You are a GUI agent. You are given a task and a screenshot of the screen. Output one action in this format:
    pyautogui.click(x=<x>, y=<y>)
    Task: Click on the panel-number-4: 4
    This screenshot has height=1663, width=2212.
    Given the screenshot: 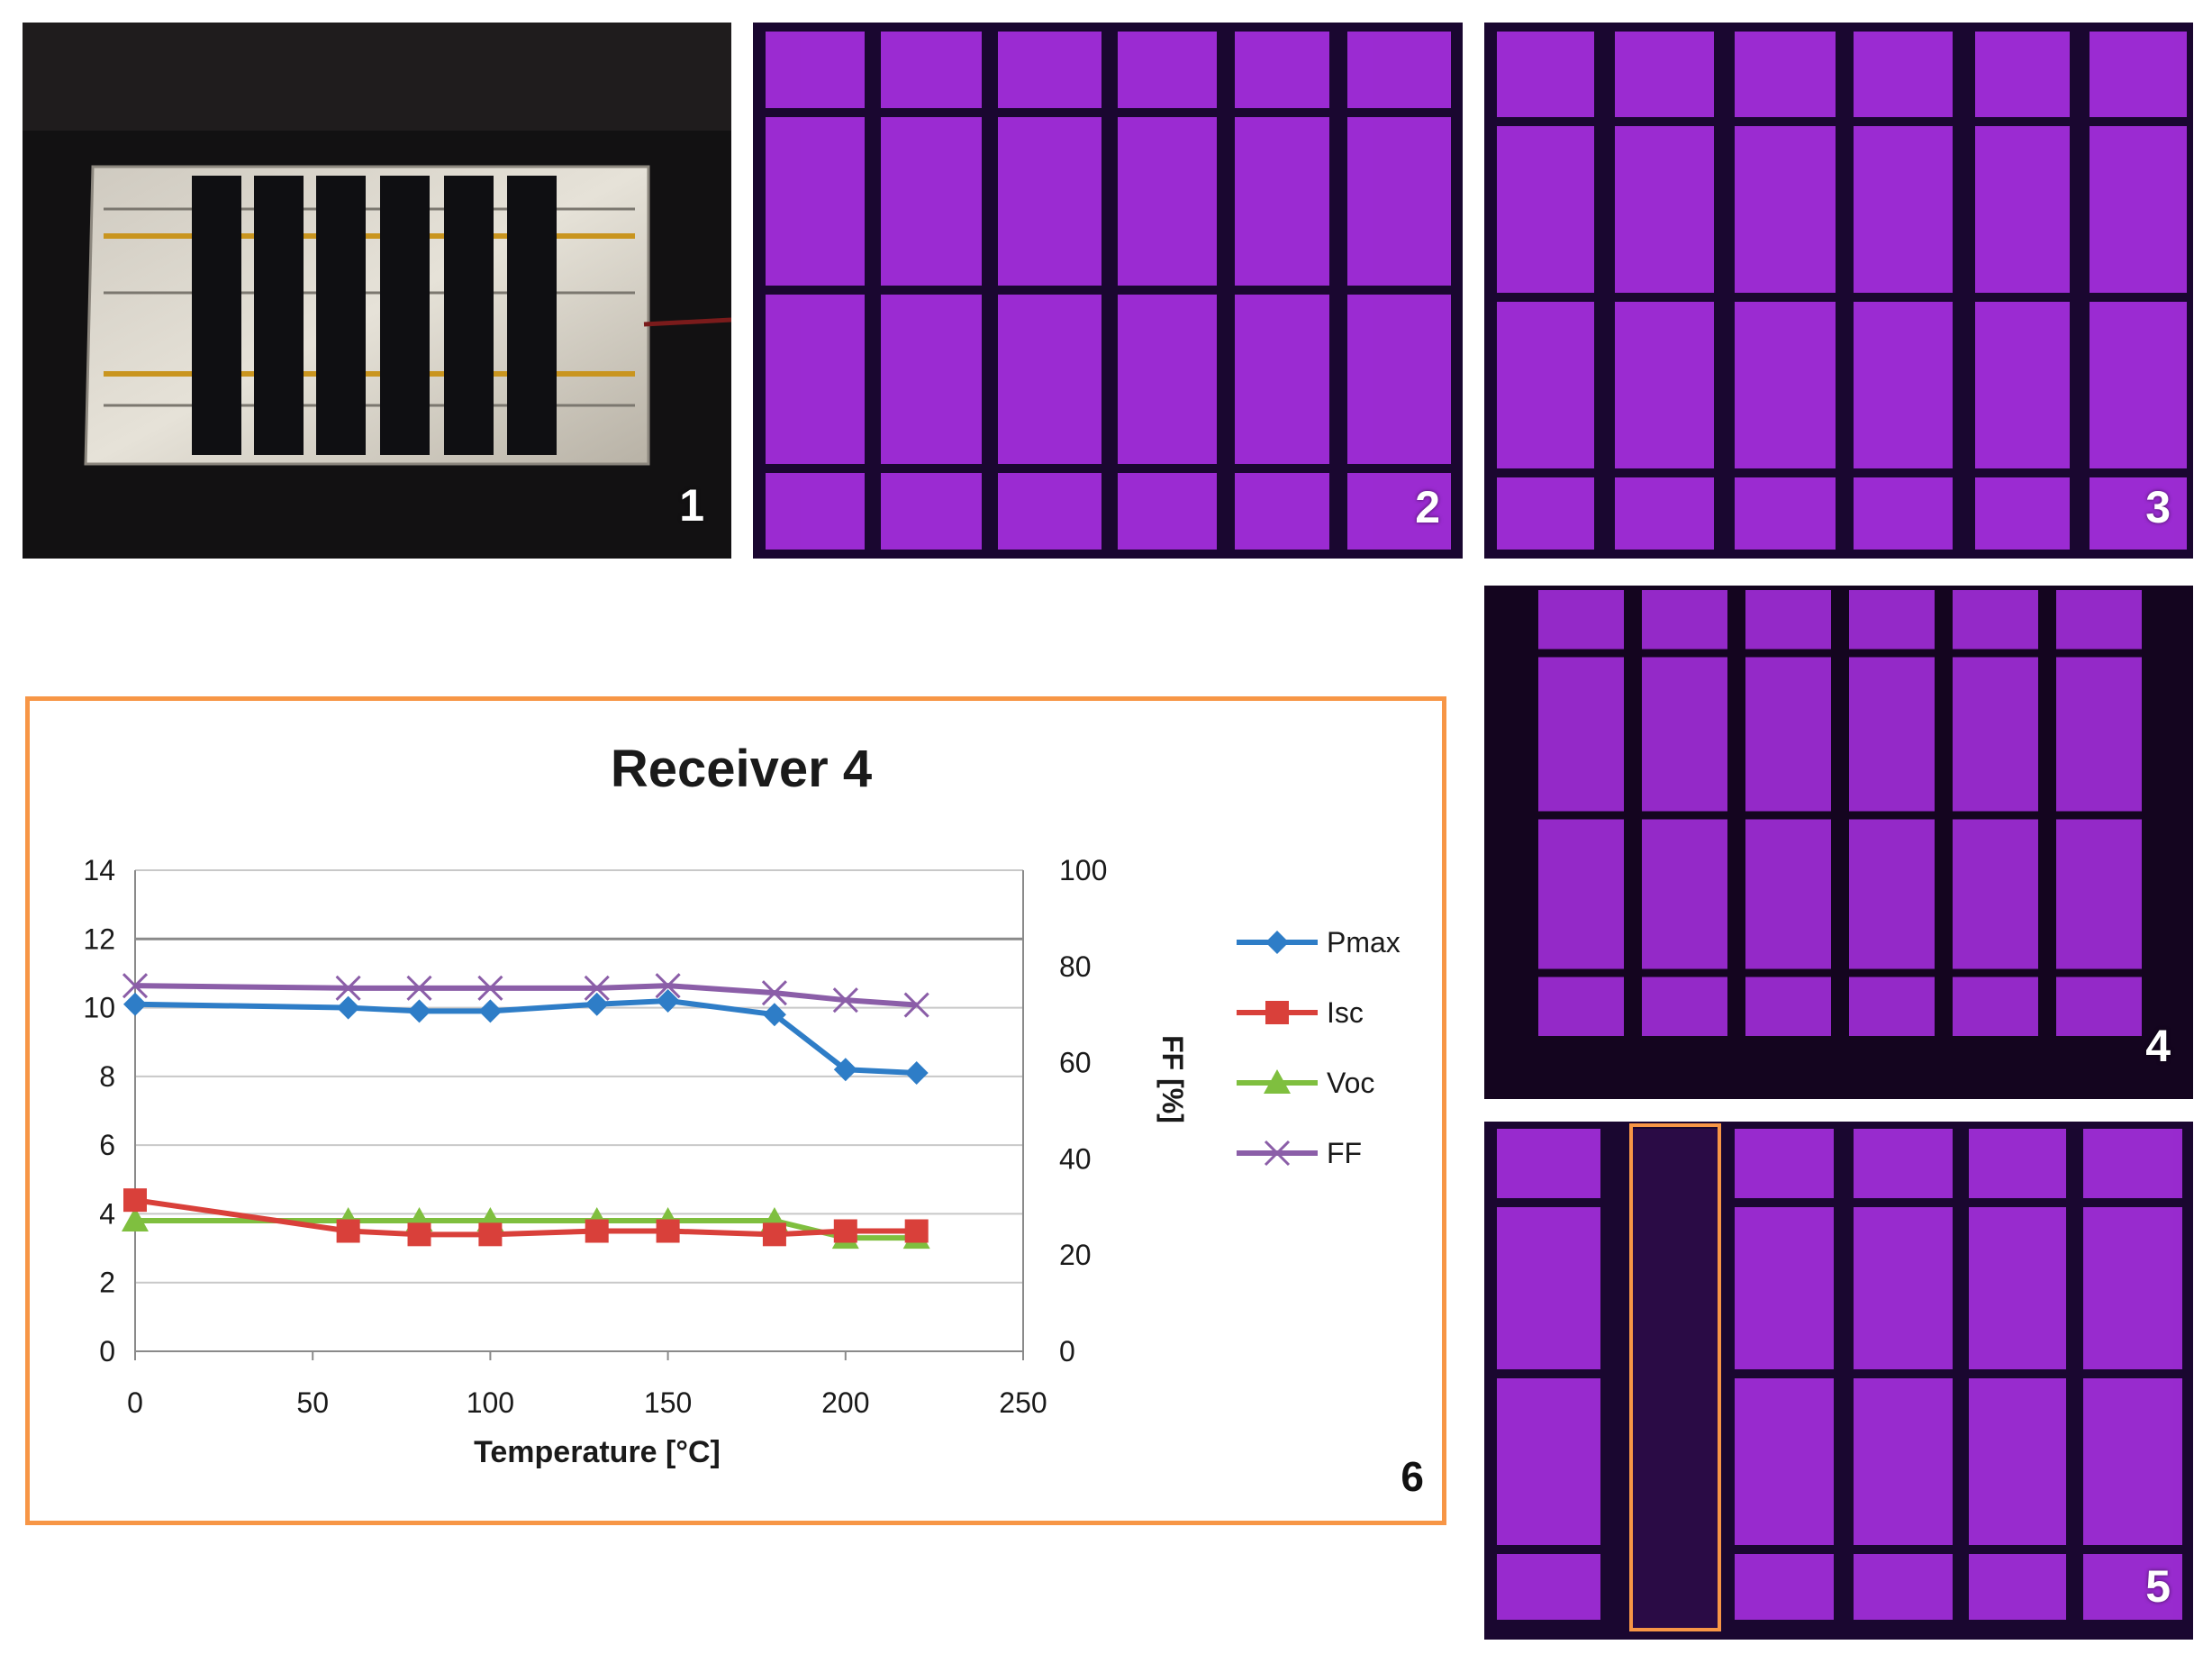 What is the action you would take?
    pyautogui.click(x=2158, y=1046)
    